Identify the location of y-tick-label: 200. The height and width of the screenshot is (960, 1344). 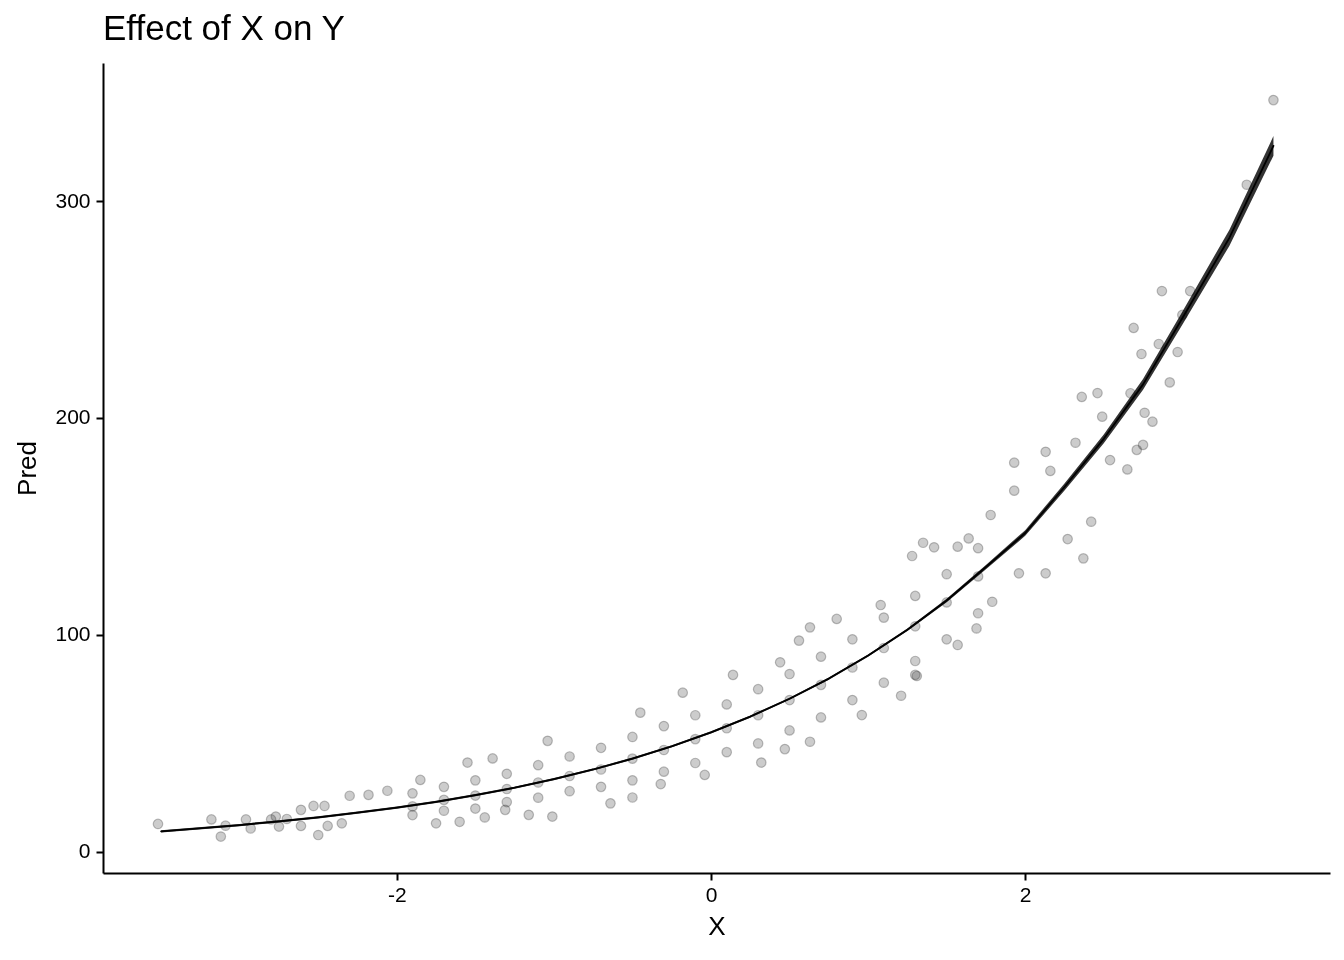
(73, 417).